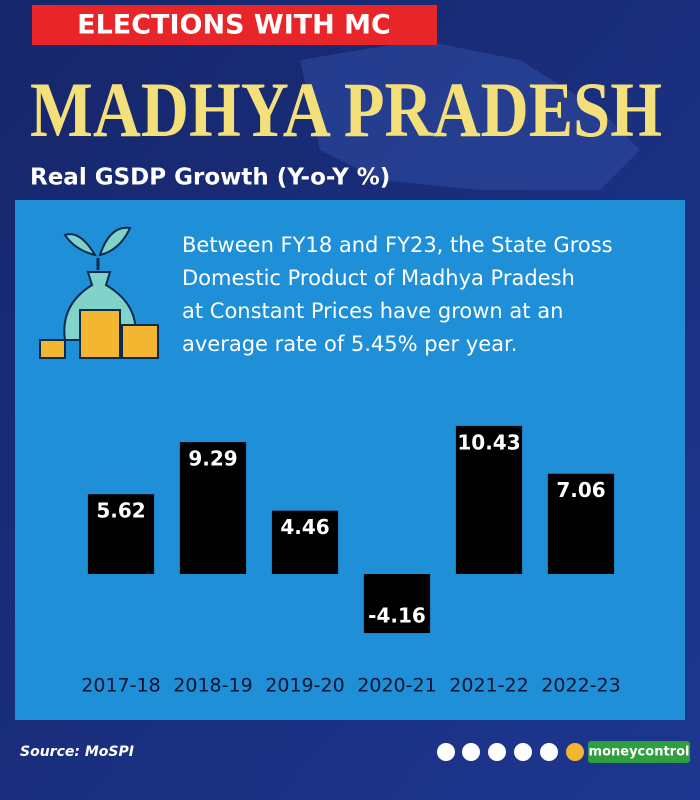  Describe the element at coordinates (470, 115) in the screenshot. I see `map-shape` at that location.